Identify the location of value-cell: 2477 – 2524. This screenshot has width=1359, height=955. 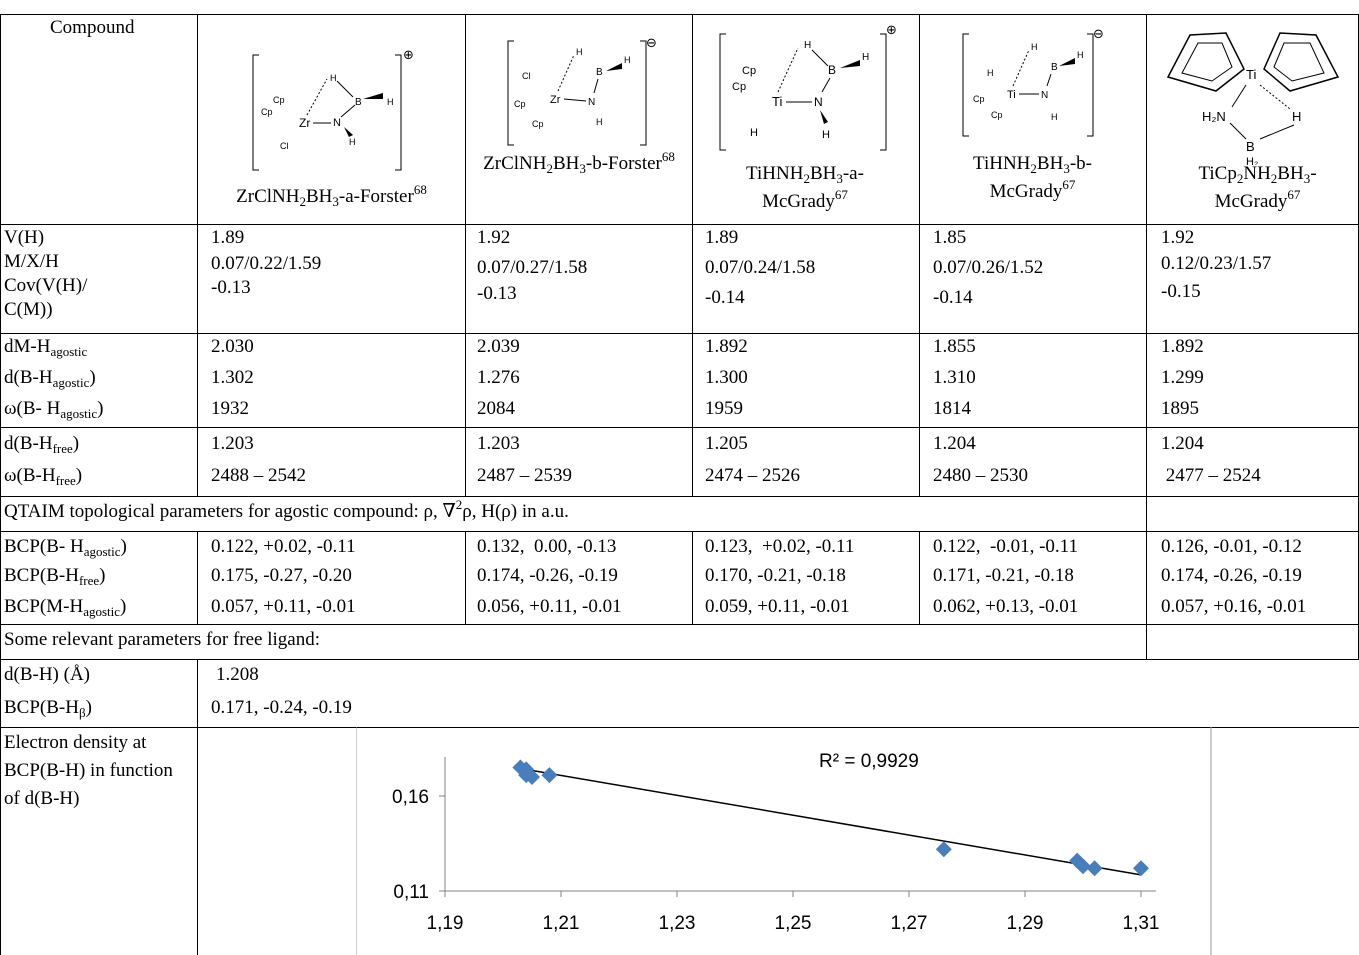
(1211, 475).